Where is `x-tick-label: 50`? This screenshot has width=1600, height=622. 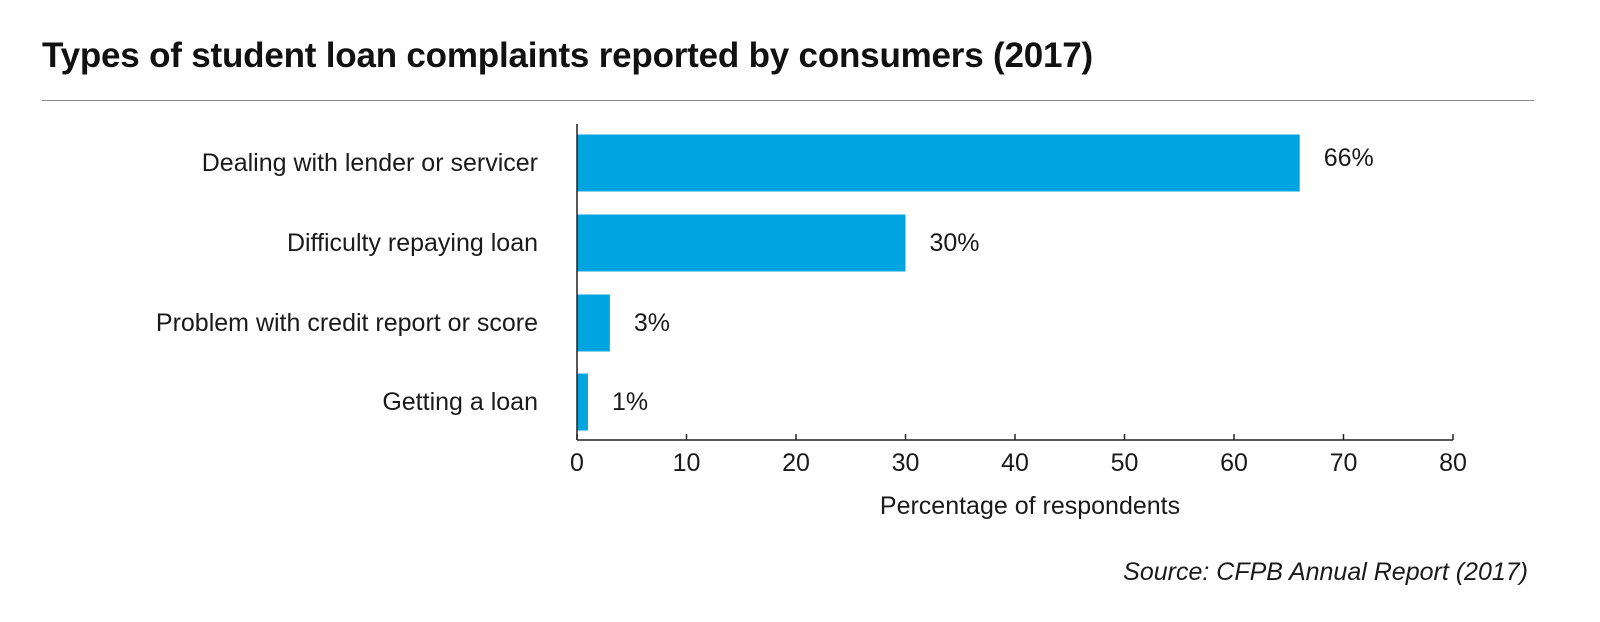
x-tick-label: 50 is located at coordinates (1125, 463).